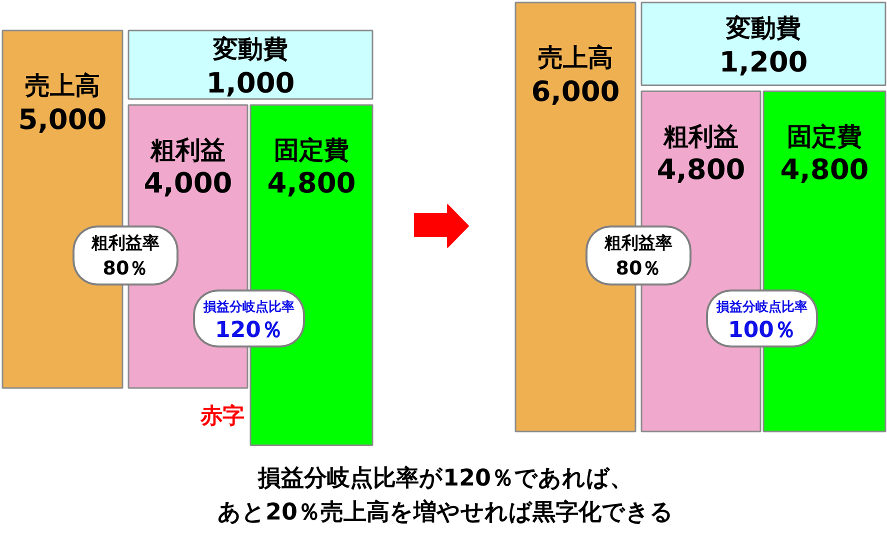 The image size is (887, 543). I want to click on text: 損益分岐点比率 120％, so click(248, 321).